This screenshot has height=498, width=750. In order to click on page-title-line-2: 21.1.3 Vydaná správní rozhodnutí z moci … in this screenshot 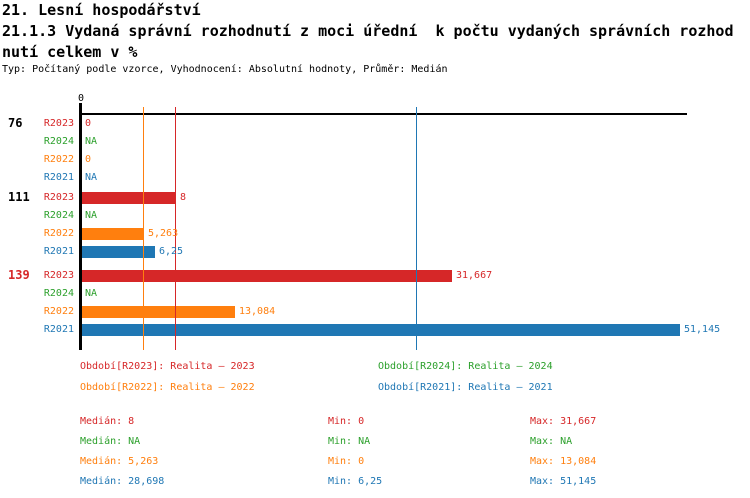, I will do `click(368, 31)`.